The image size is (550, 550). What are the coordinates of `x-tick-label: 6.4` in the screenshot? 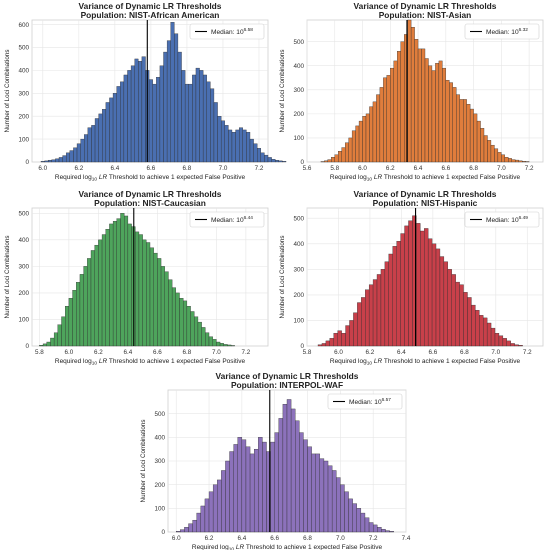 It's located at (418, 168).